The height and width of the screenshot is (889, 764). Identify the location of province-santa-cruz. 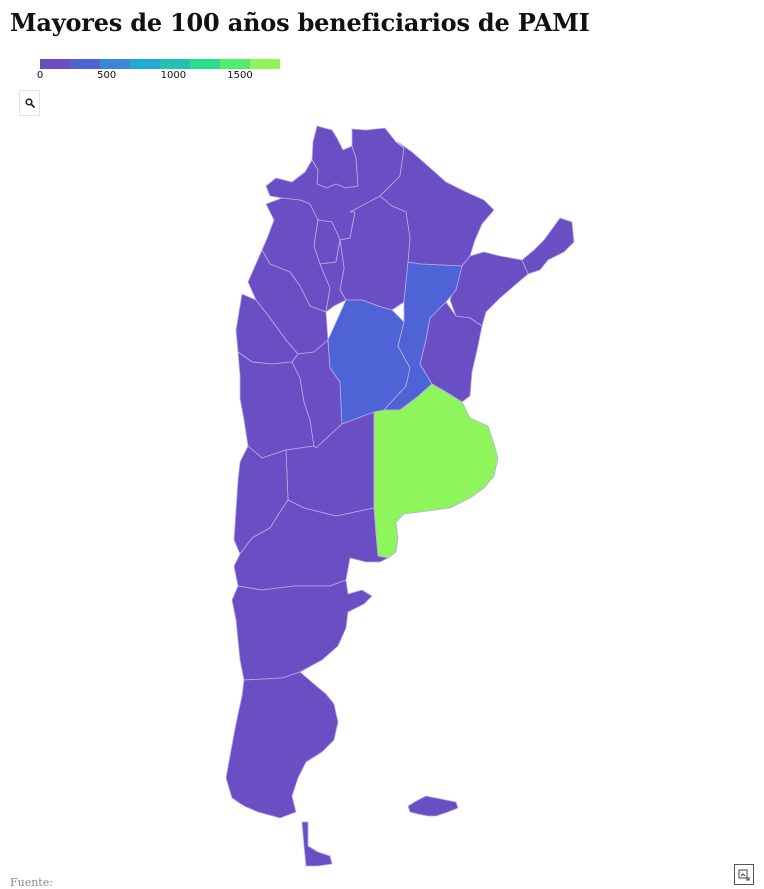
(282, 745).